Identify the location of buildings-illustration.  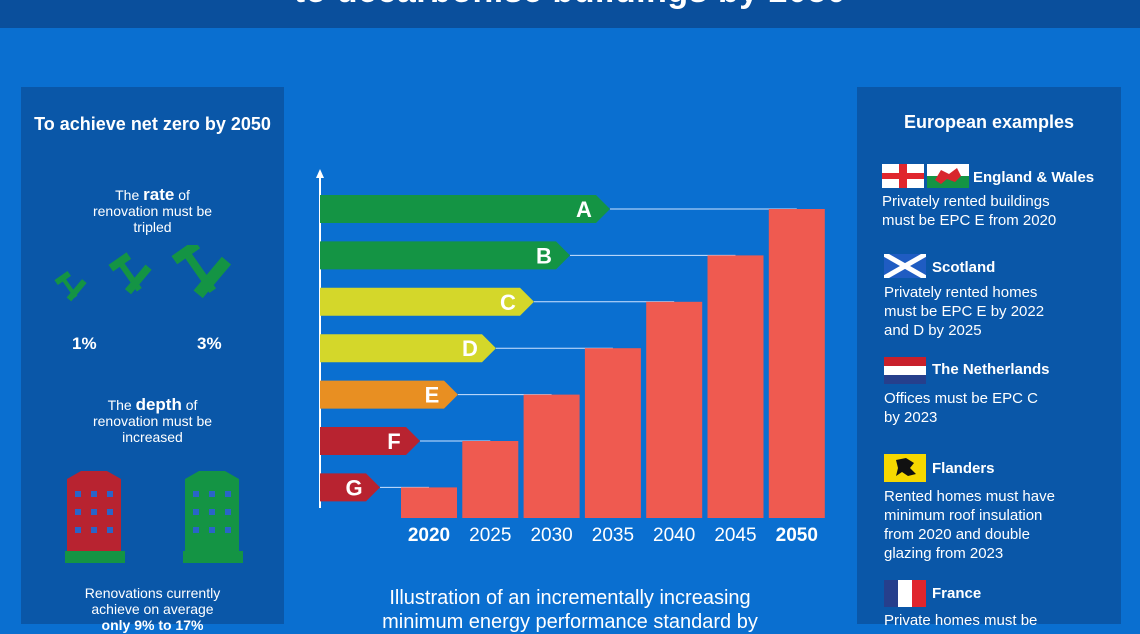
(154, 517).